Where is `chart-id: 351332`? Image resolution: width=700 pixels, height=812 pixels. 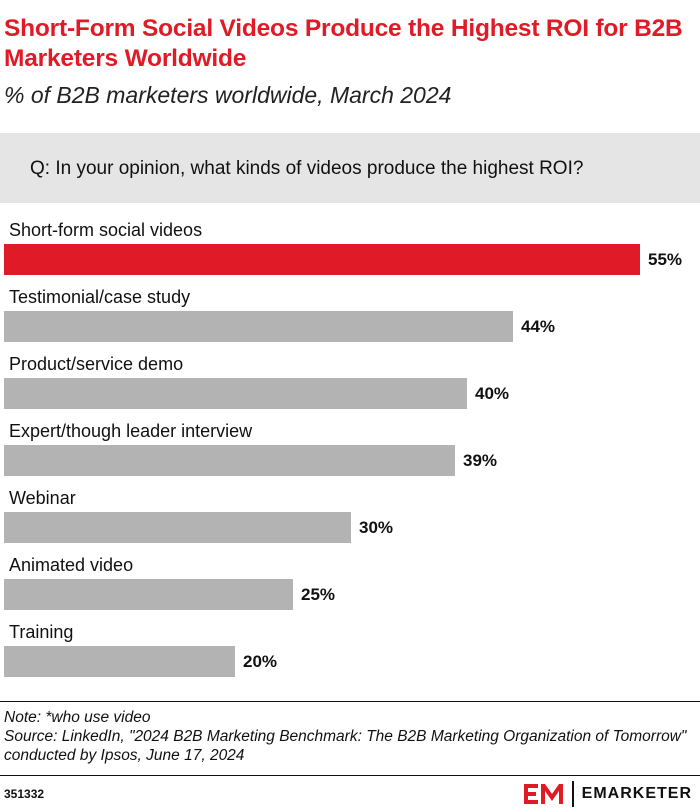 chart-id: 351332 is located at coordinates (24, 794).